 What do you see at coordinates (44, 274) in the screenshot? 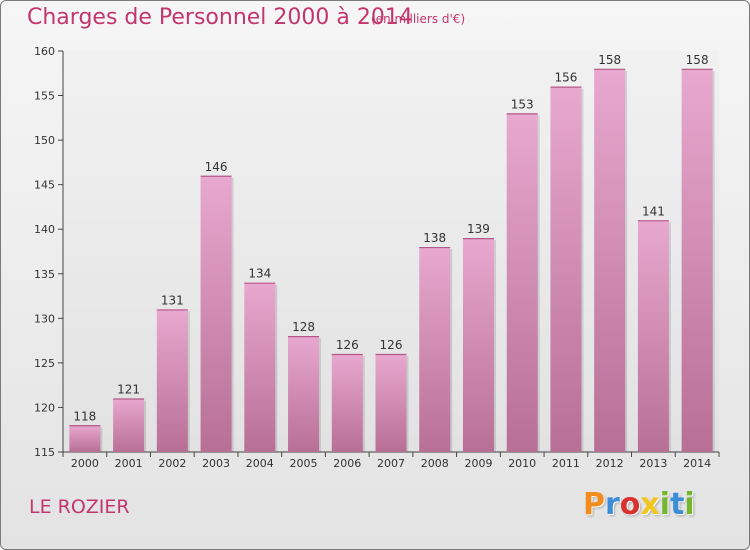
I see `y-tick-label: 135` at bounding box center [44, 274].